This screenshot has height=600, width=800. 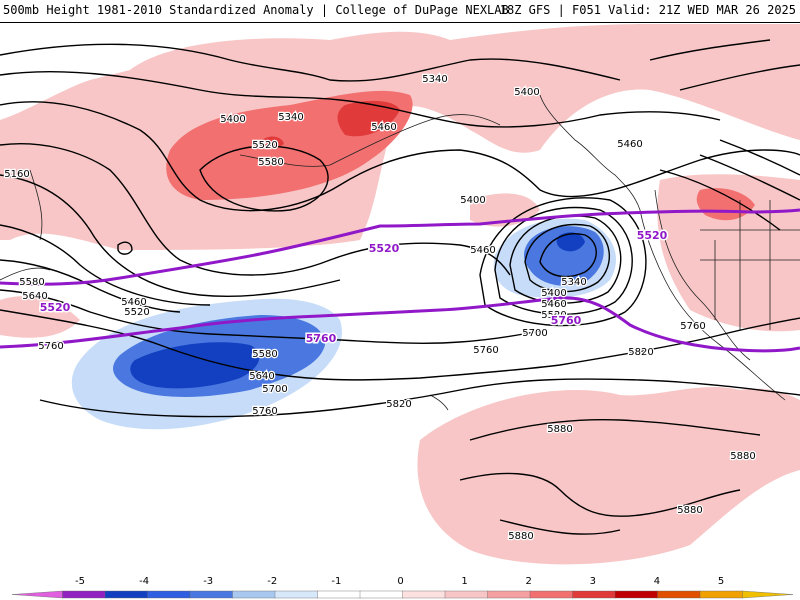 What do you see at coordinates (16, 174) in the screenshot?
I see `contour-label: 5160` at bounding box center [16, 174].